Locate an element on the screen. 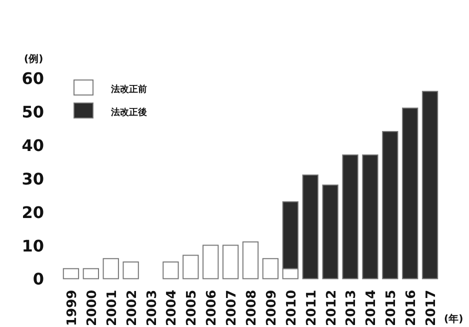 The height and width of the screenshot is (327, 469). x-tick-label: 2013 is located at coordinates (352, 308).